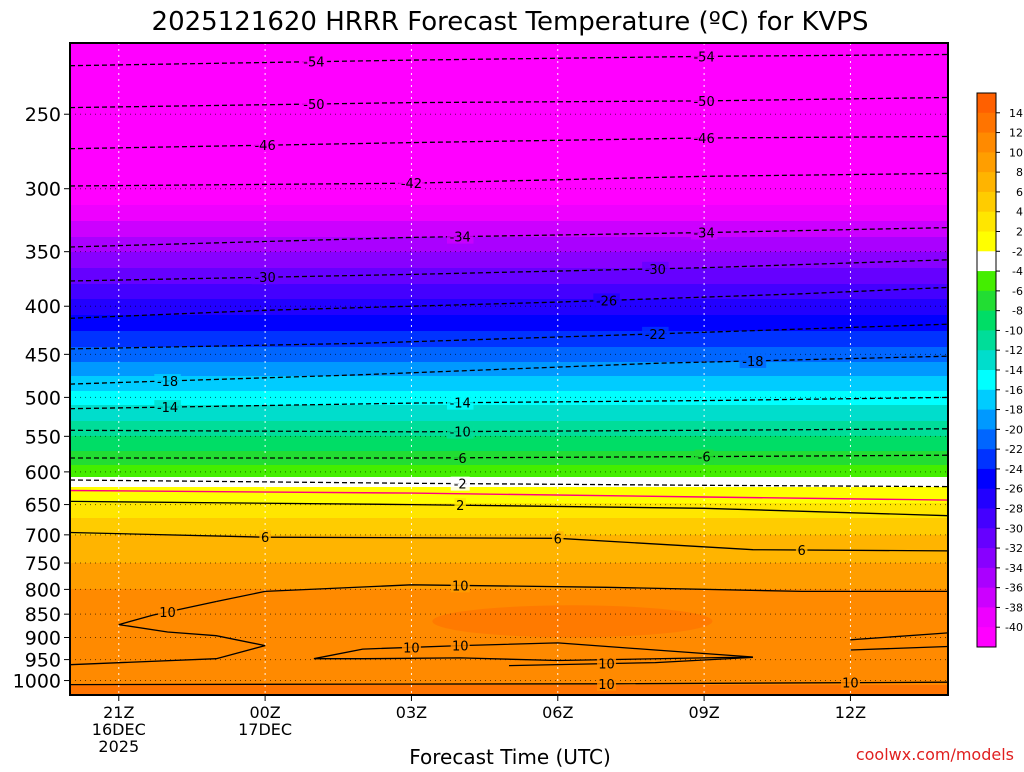 This screenshot has width=1024, height=772. Describe the element at coordinates (460, 433) in the screenshot. I see `contour-label: -10` at that location.